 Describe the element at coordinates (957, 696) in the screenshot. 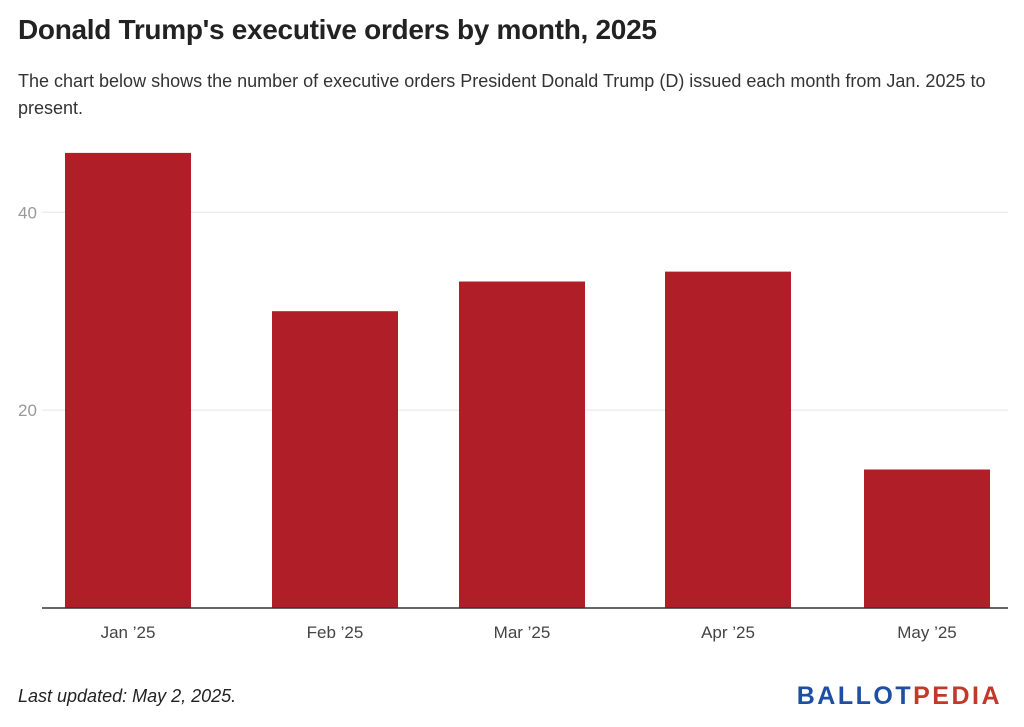

I see `logo-pedia-text: PEDIA` at that location.